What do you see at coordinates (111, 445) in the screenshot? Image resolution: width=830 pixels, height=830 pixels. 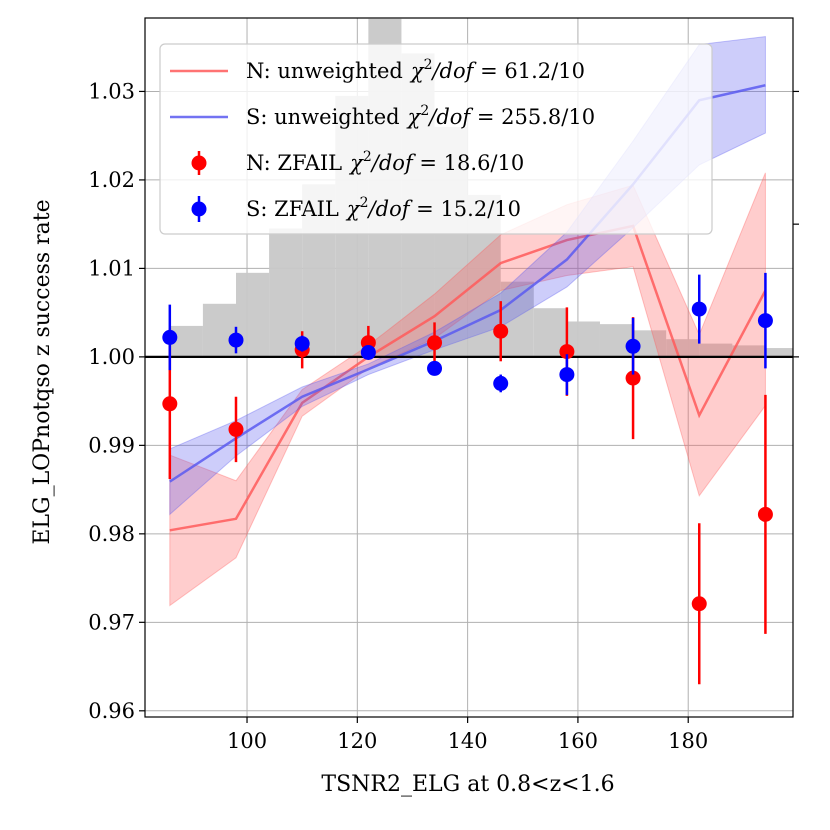 I see `y-tick-label-0.99: 0.99` at bounding box center [111, 445].